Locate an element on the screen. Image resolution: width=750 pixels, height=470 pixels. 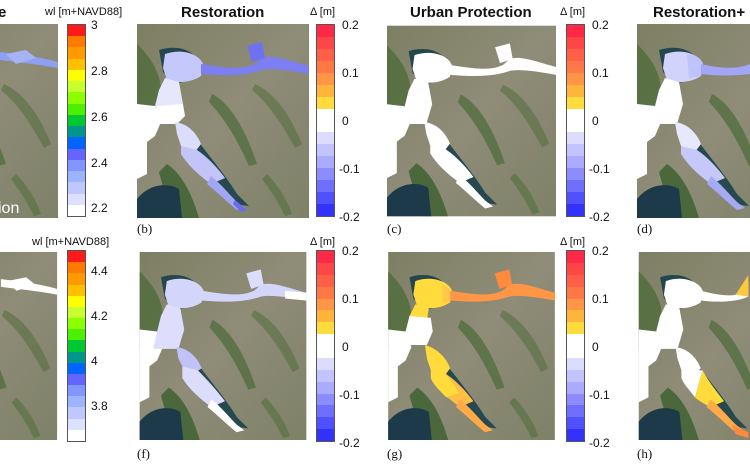
colorbar-delta-c is located at coordinates (575, 120).